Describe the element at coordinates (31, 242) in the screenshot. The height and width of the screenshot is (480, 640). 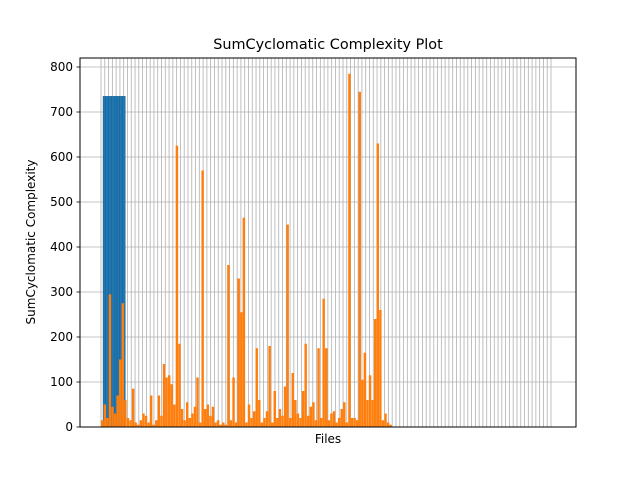
I see `y-axis-label: SumCyclomatic Complexity` at that location.